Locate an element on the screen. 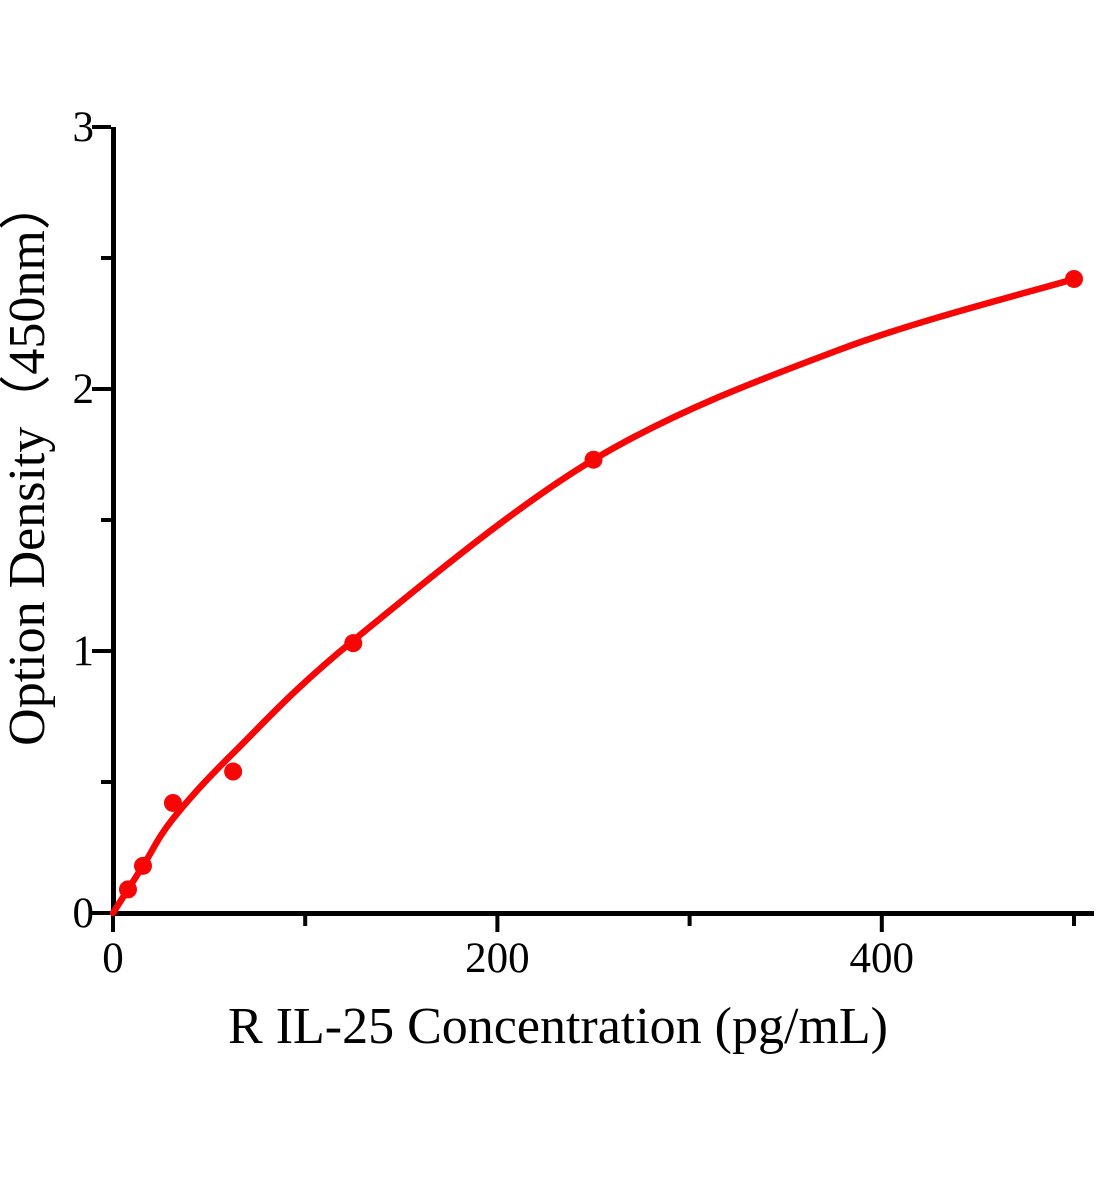  y-axis-title: Option Density（450nm） is located at coordinates (28, 462).